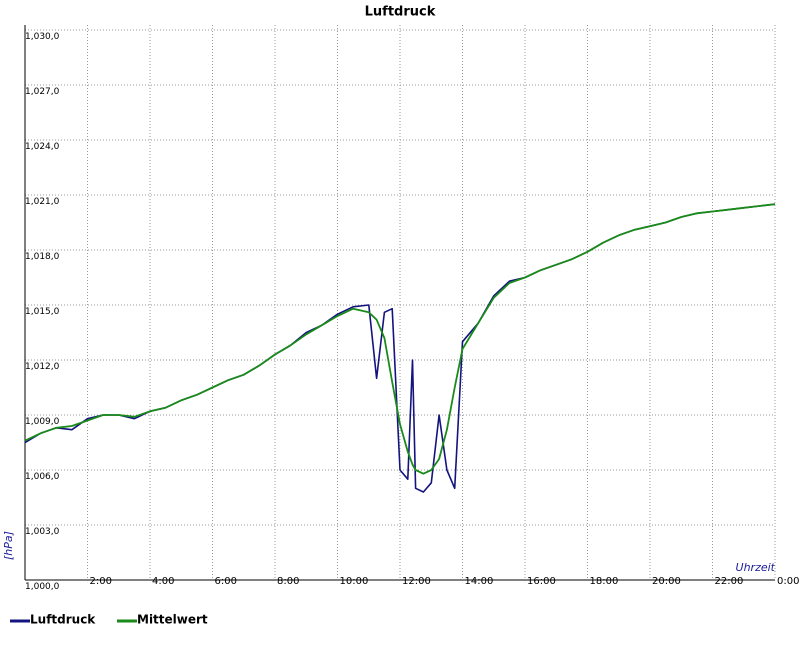  Describe the element at coordinates (666, 581) in the screenshot. I see `x-tick-label: 20:00` at that location.